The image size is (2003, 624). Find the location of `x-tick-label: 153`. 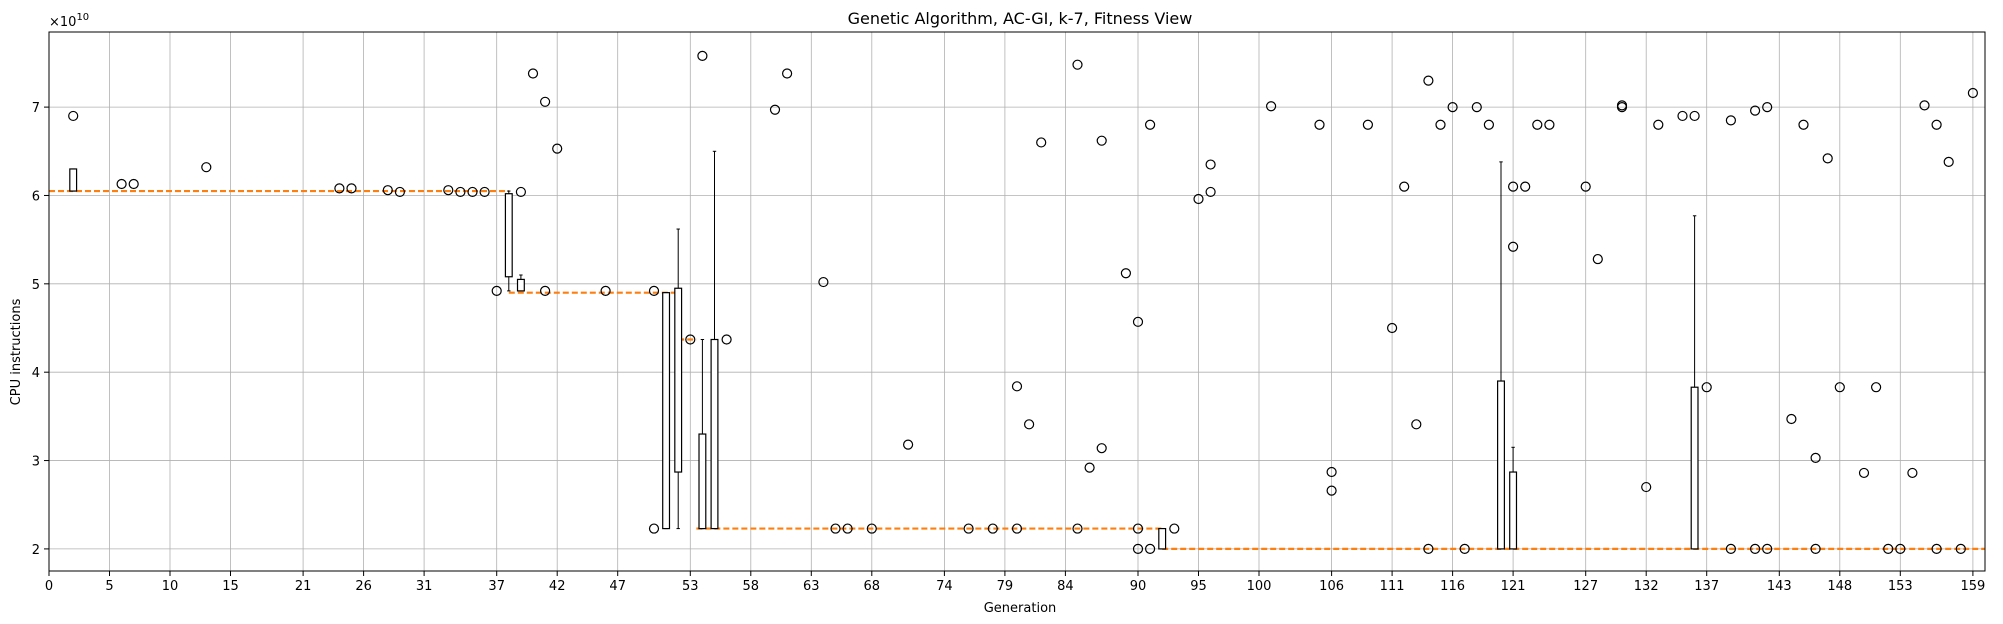

x-tick-label: 153 is located at coordinates (1900, 586).